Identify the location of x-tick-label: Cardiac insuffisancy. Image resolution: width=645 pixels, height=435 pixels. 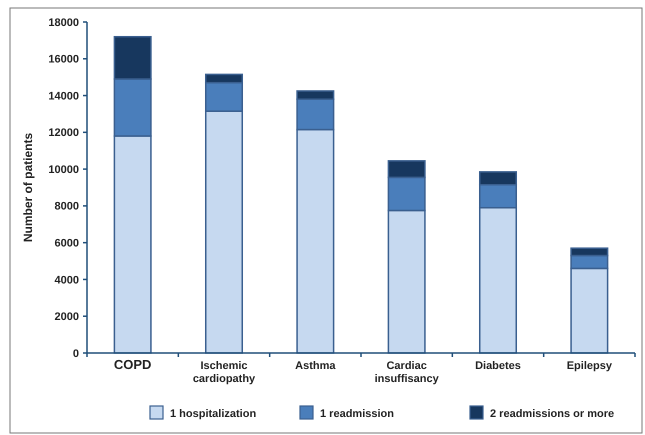
(407, 372).